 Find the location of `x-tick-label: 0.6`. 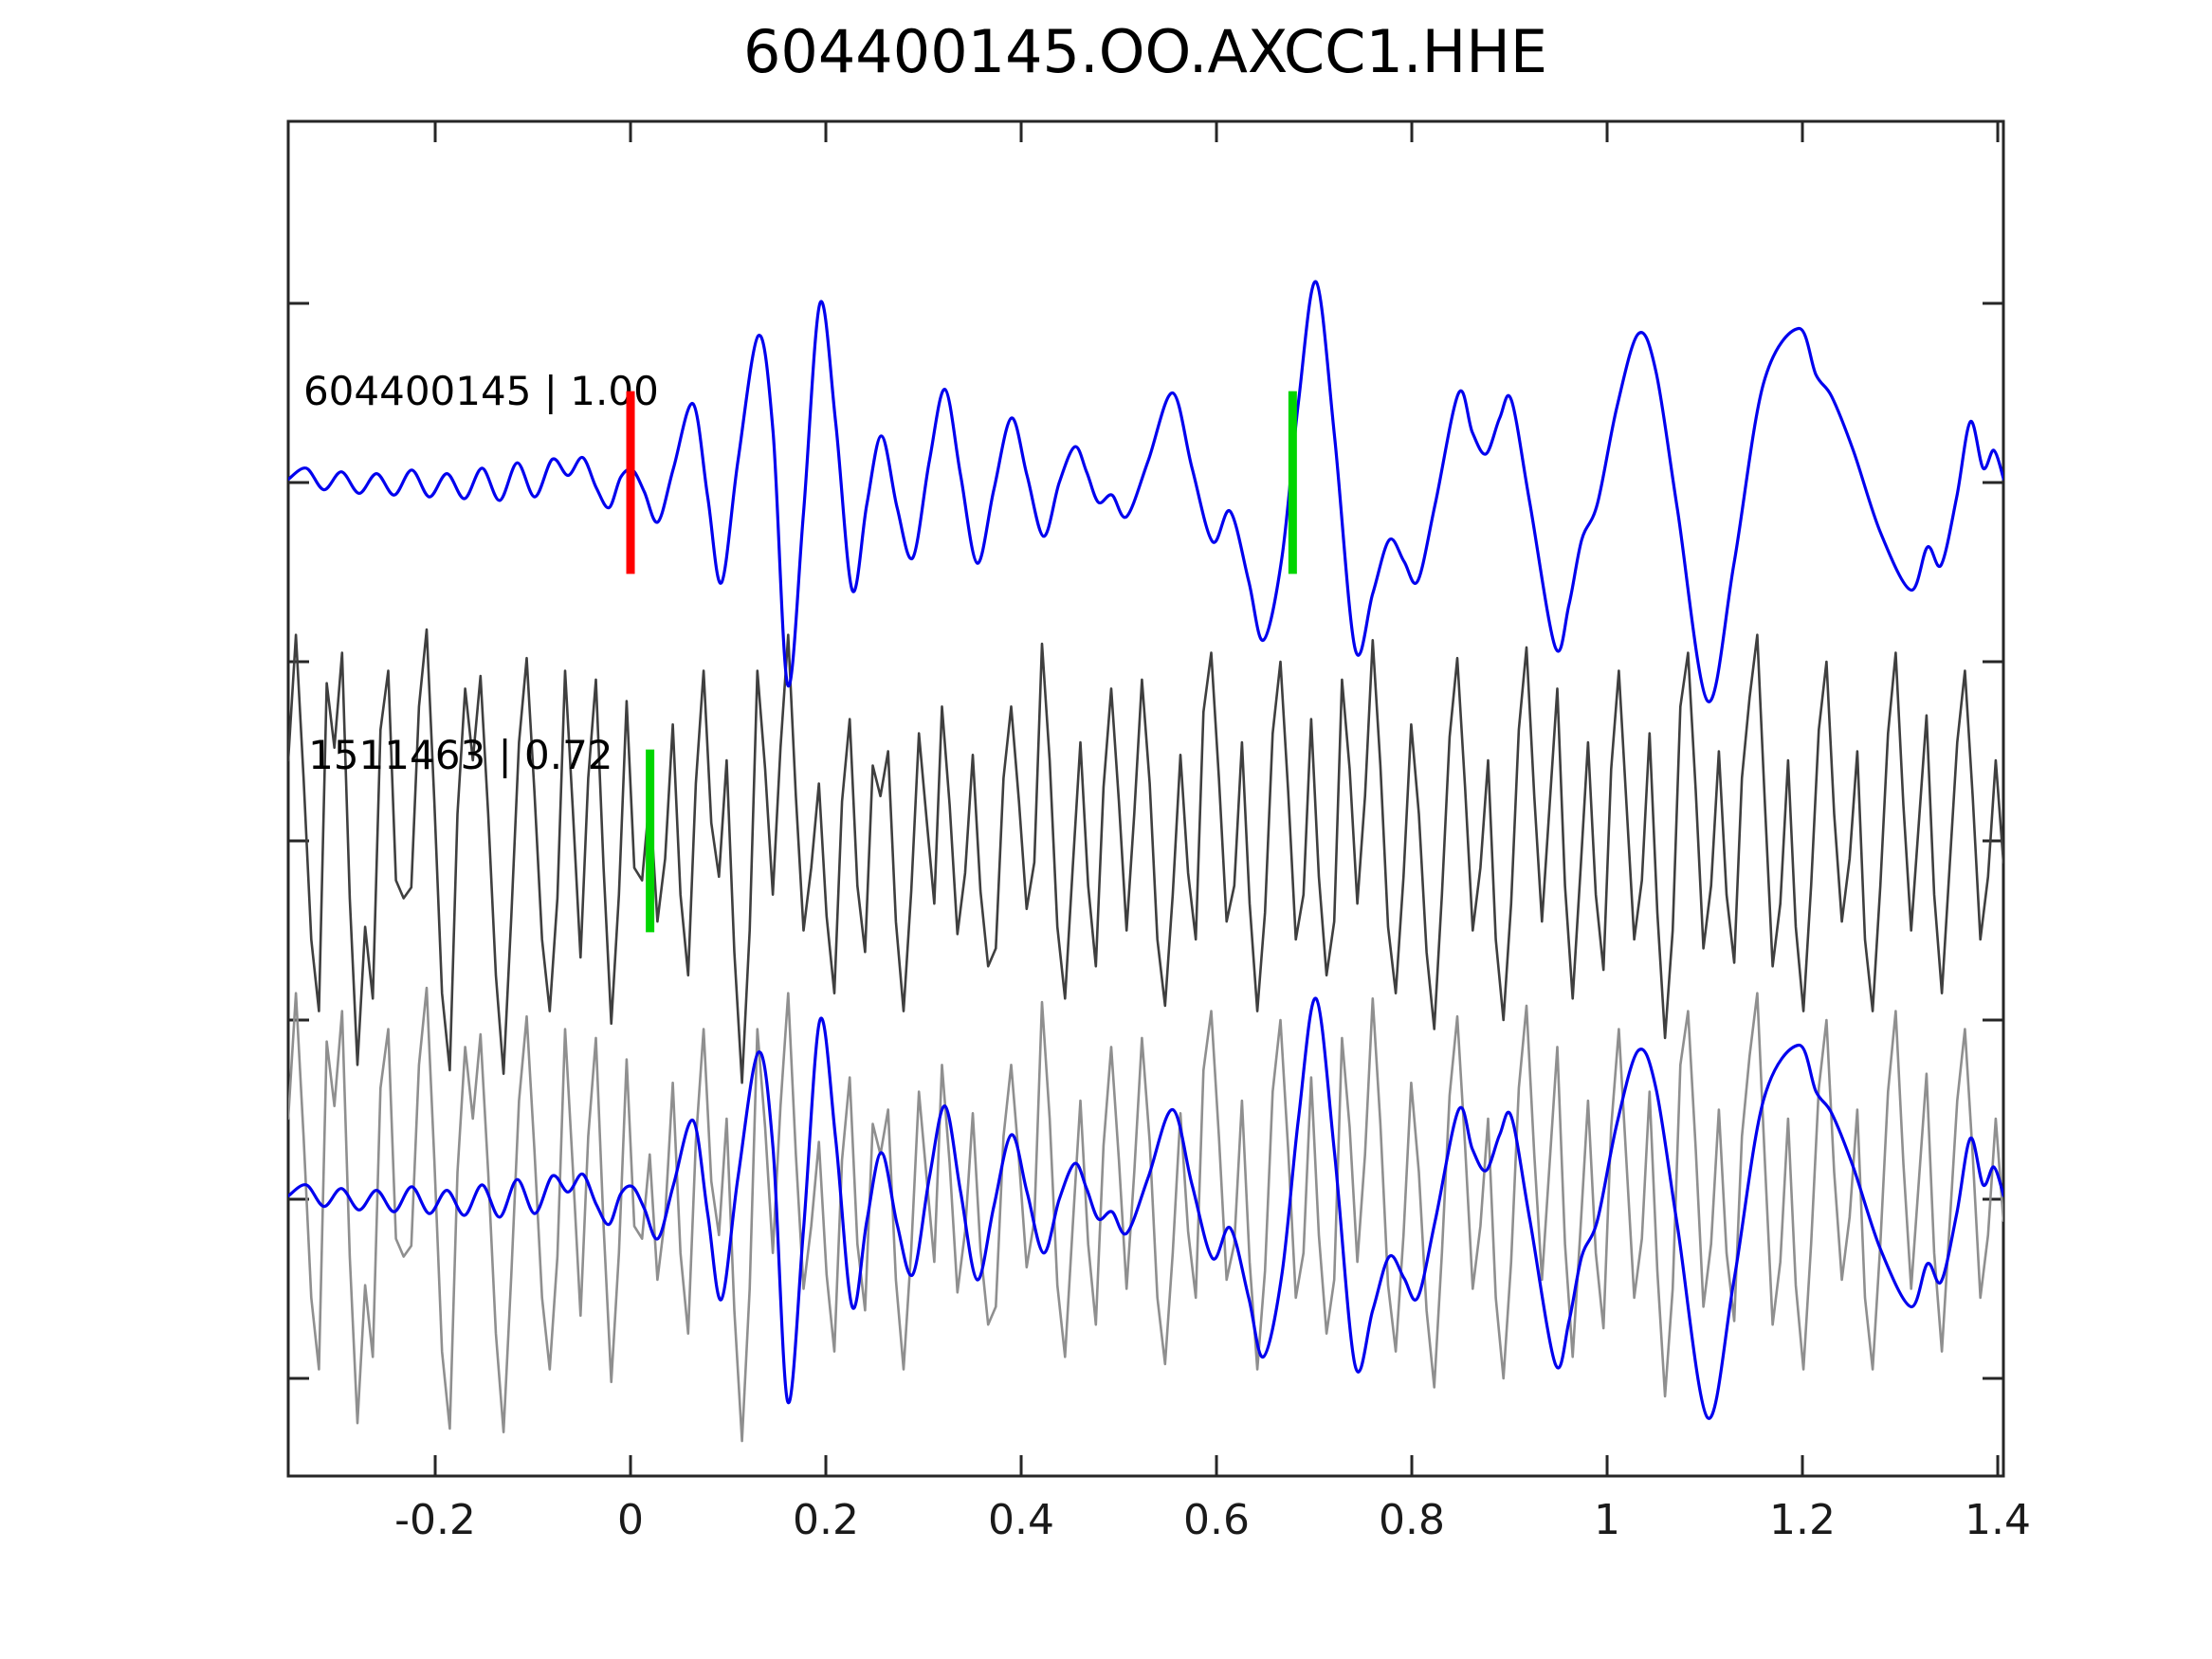

x-tick-label: 0.6 is located at coordinates (1216, 1520).